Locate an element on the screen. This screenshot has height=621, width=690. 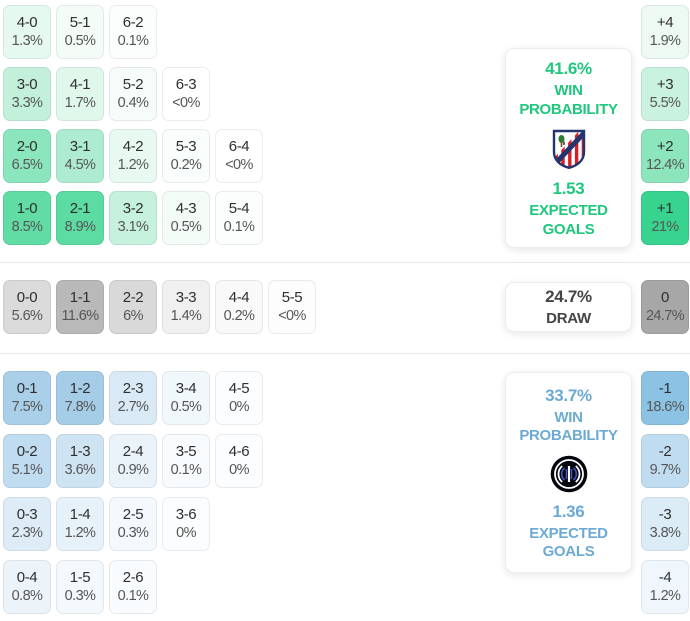
score-cell-label: 3-6 is located at coordinates (186, 514).